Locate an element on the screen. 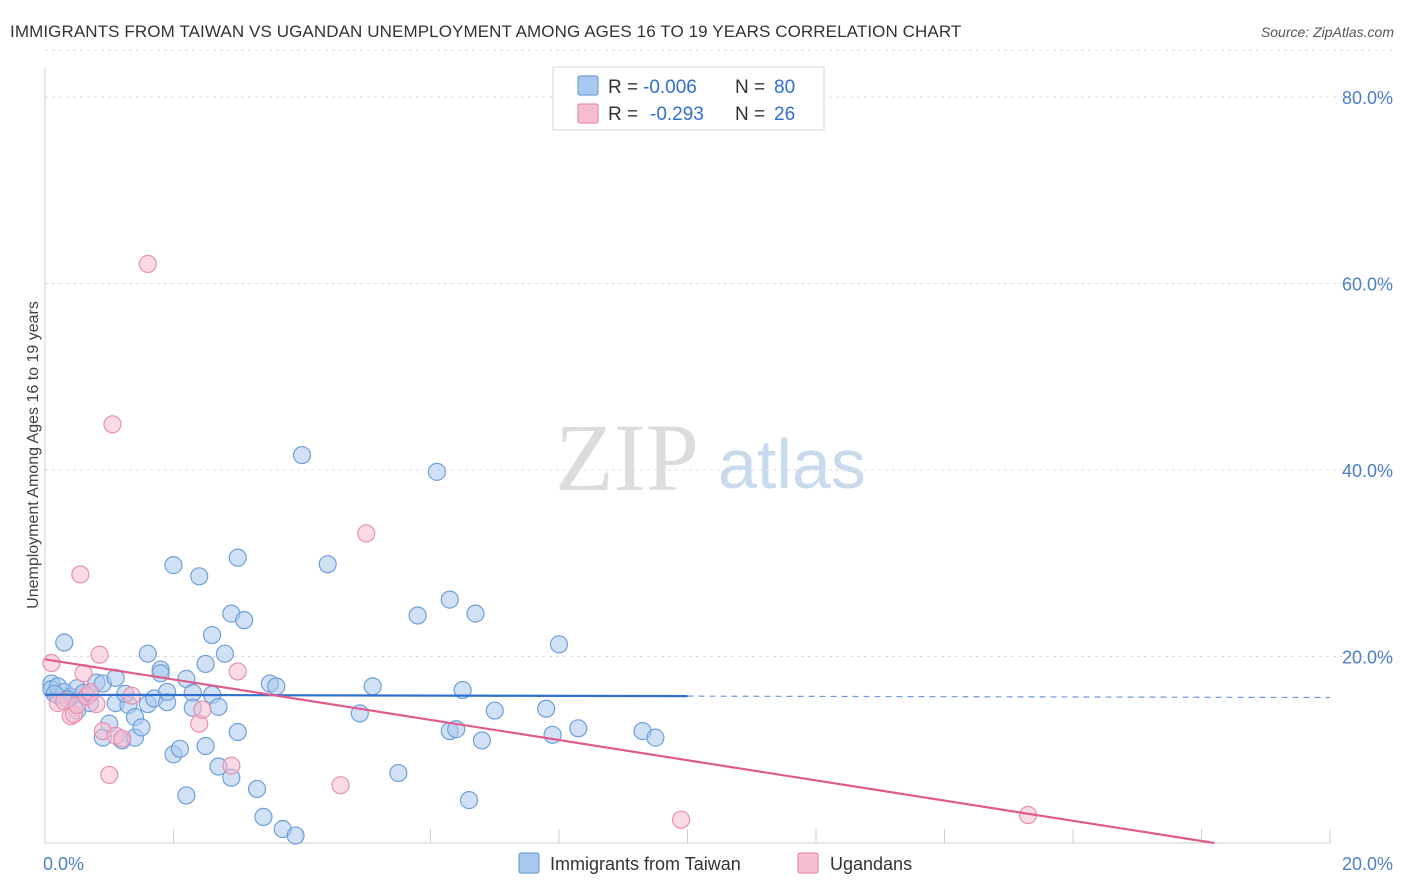 This screenshot has width=1406, height=892. x-tick-labels: 0.0% 20.0% is located at coordinates (718, 864).